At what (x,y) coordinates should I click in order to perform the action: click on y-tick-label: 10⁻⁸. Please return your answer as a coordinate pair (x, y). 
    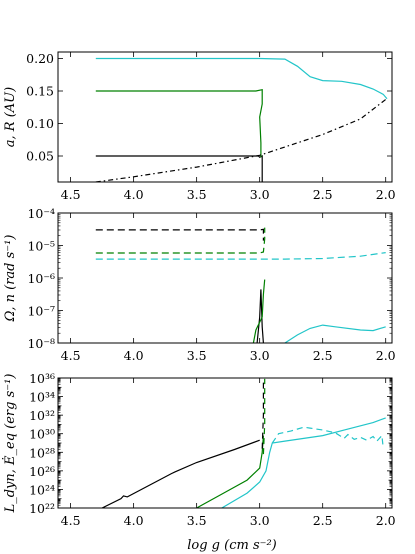
    Looking at the image, I should click on (41, 343).